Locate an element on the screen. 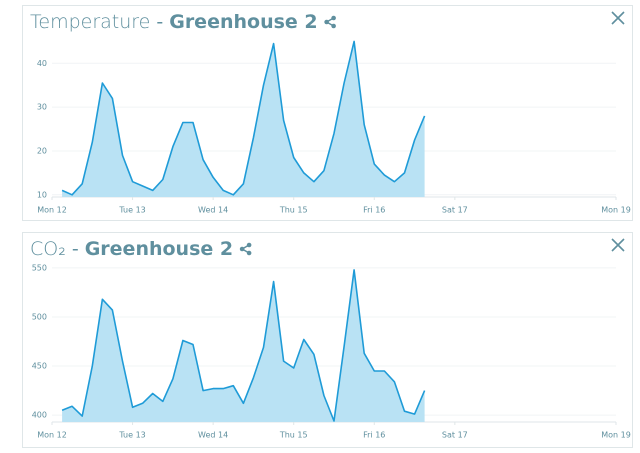 This screenshot has height=453, width=640. y-tick-label: 500 is located at coordinates (39, 316).